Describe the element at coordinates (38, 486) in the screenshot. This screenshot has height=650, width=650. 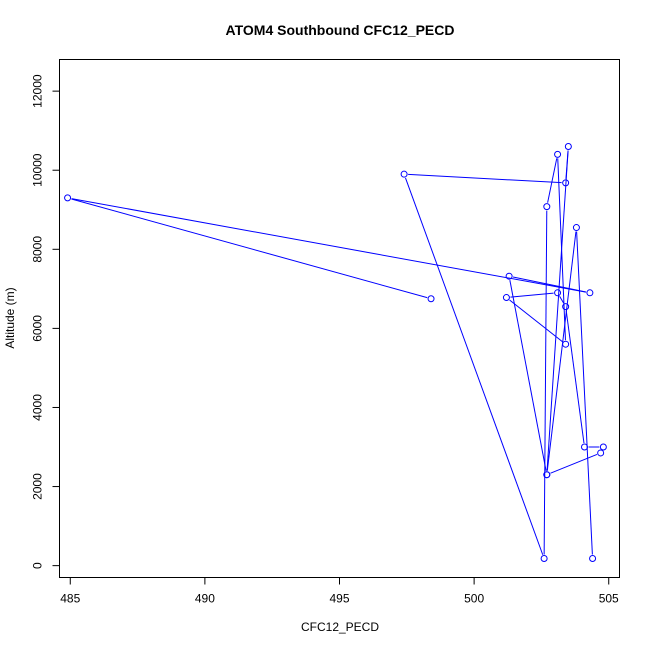
I see `y-tick-label: 2000` at that location.